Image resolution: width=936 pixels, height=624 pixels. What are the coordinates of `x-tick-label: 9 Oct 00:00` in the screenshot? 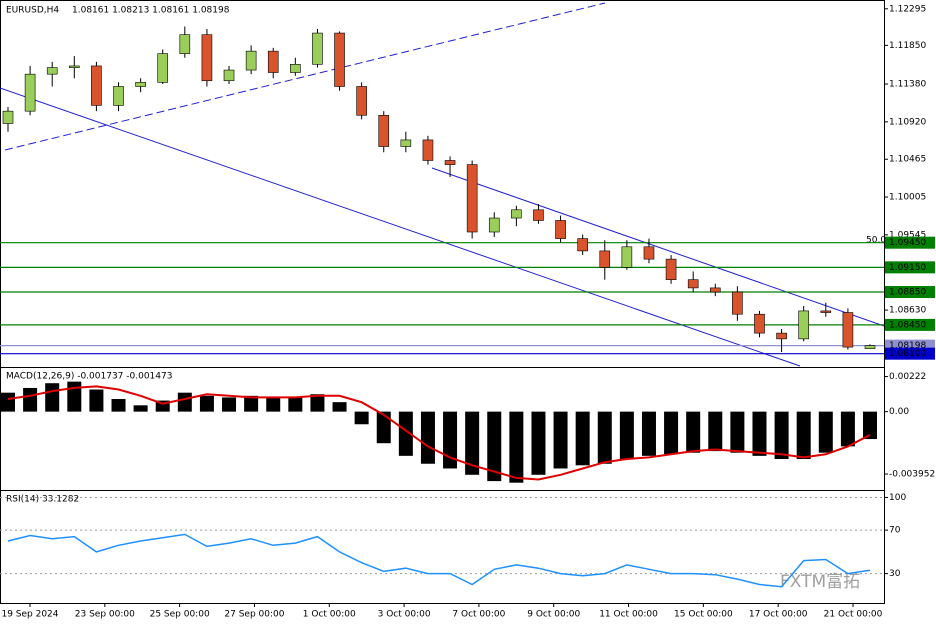 It's located at (553, 615).